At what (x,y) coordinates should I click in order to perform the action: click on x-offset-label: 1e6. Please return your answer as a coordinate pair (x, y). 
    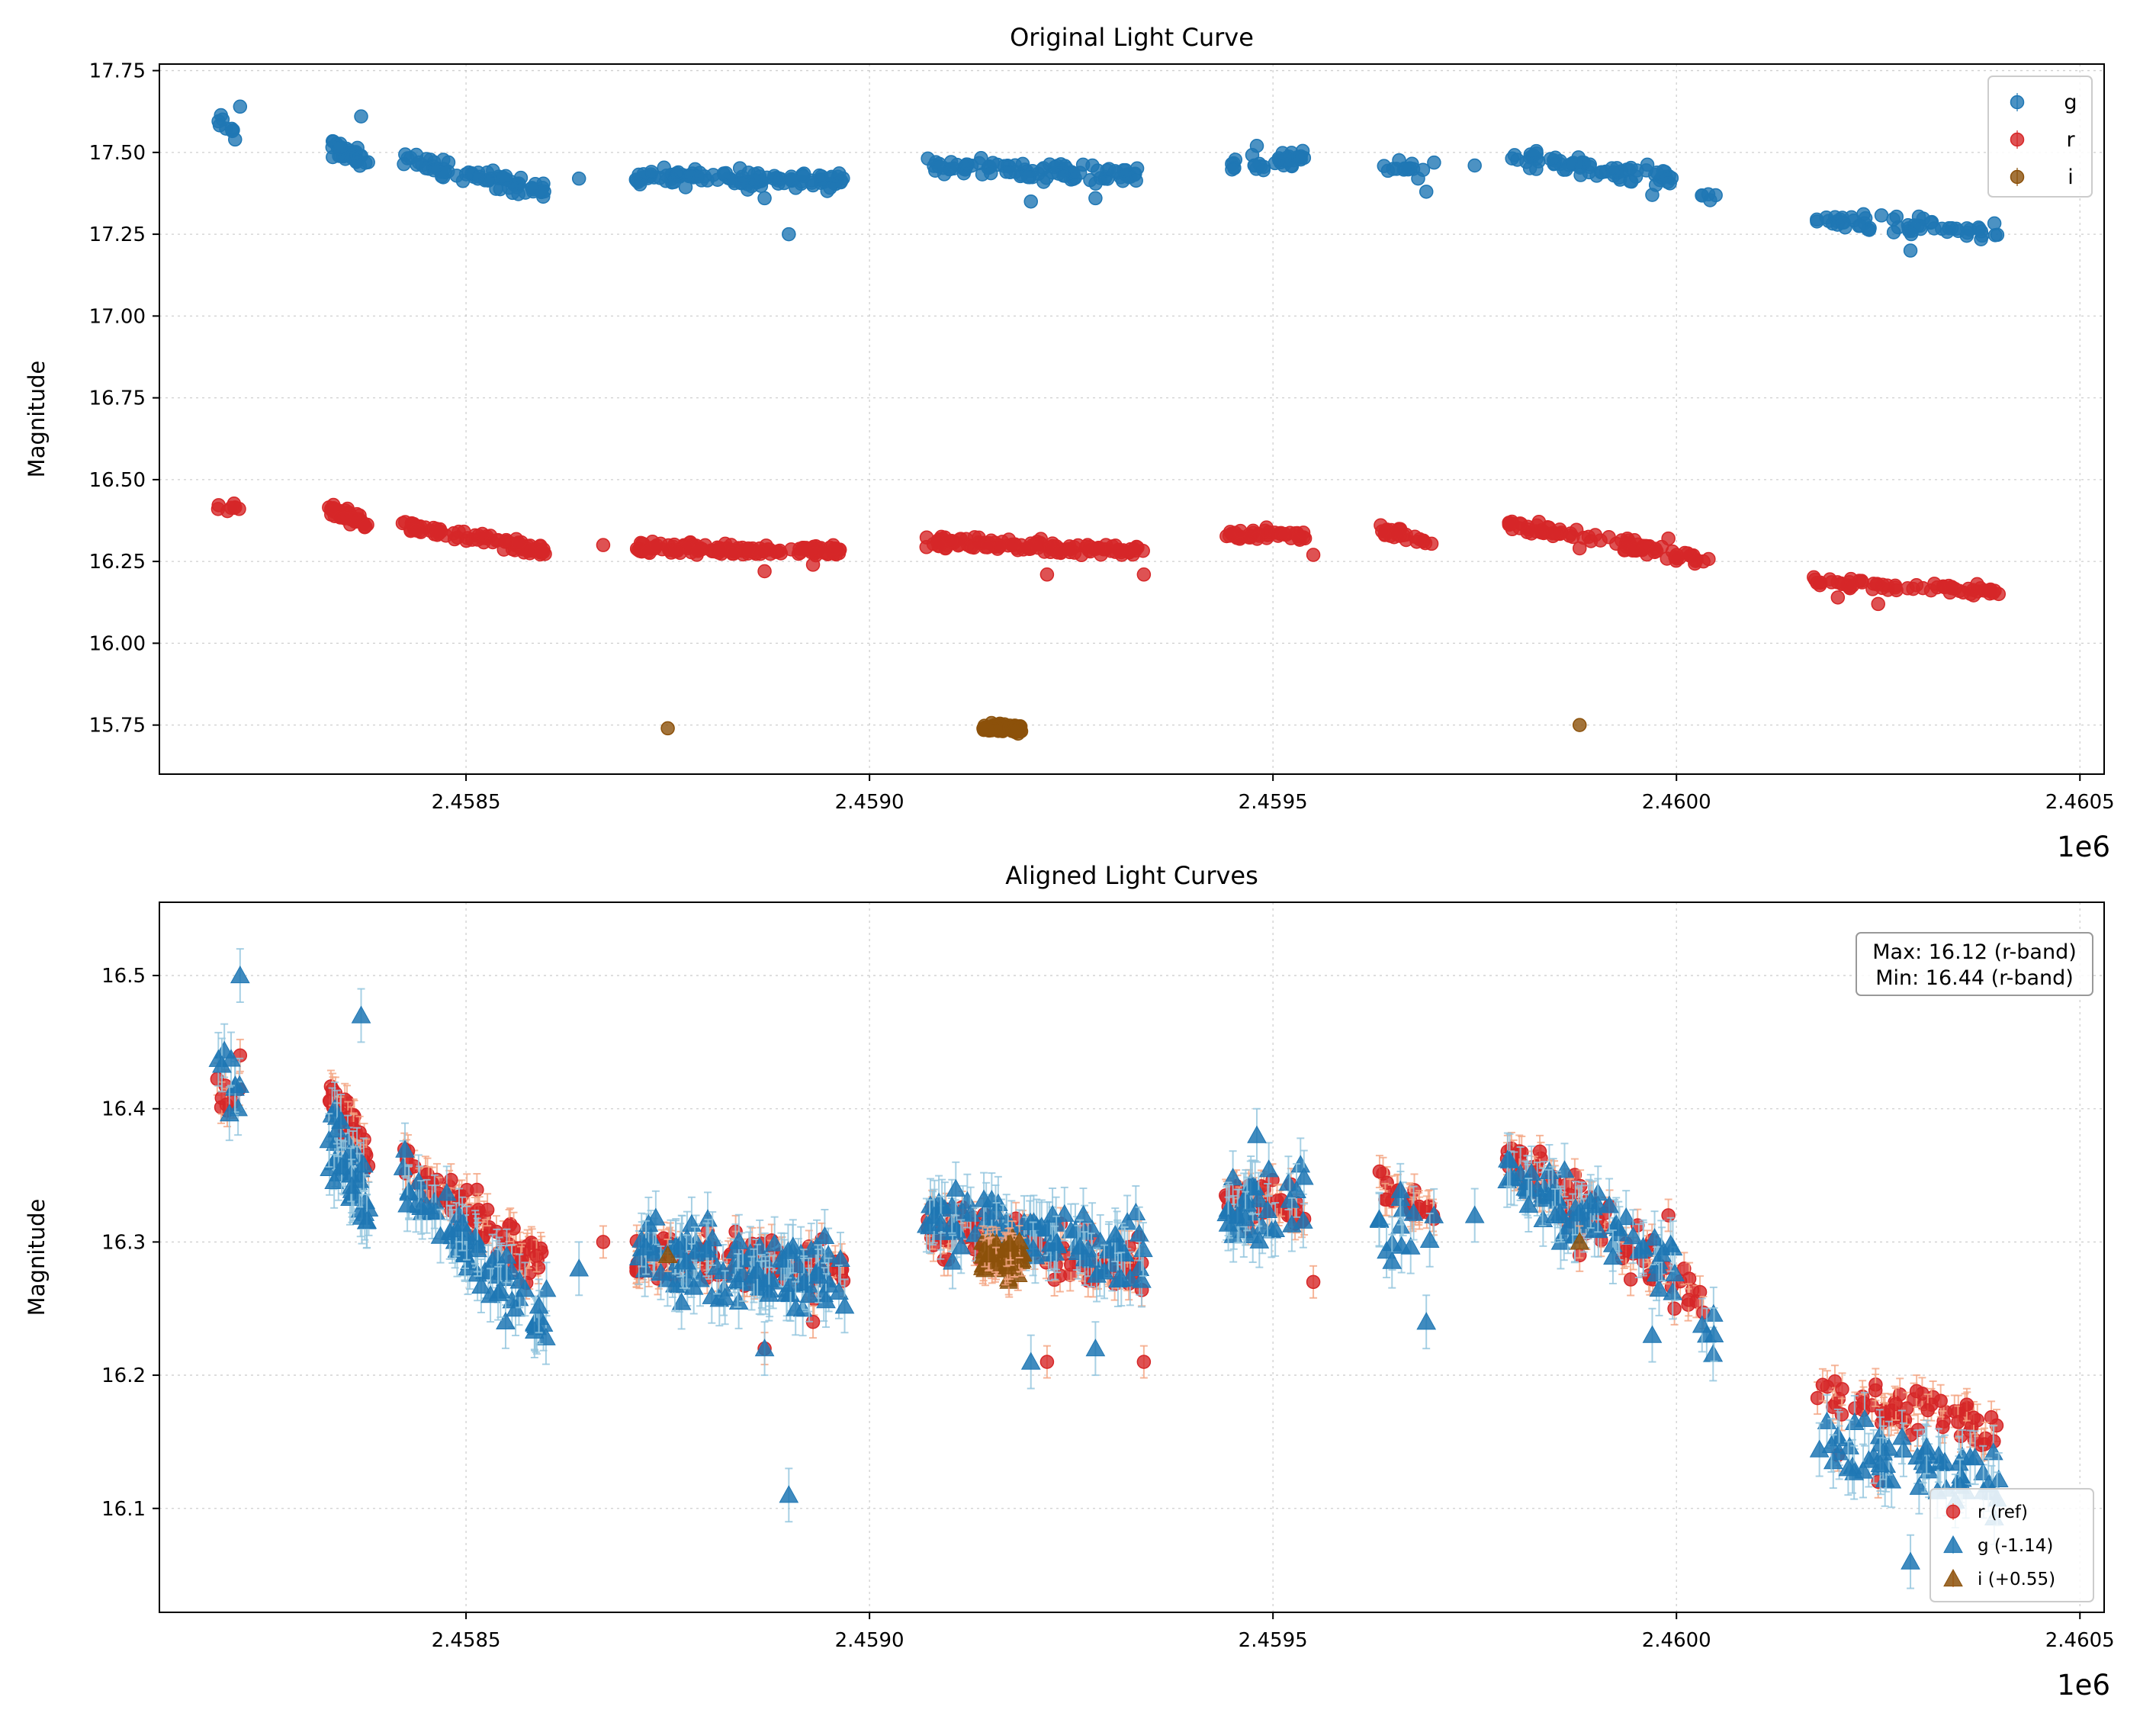
    Looking at the image, I should click on (2083, 847).